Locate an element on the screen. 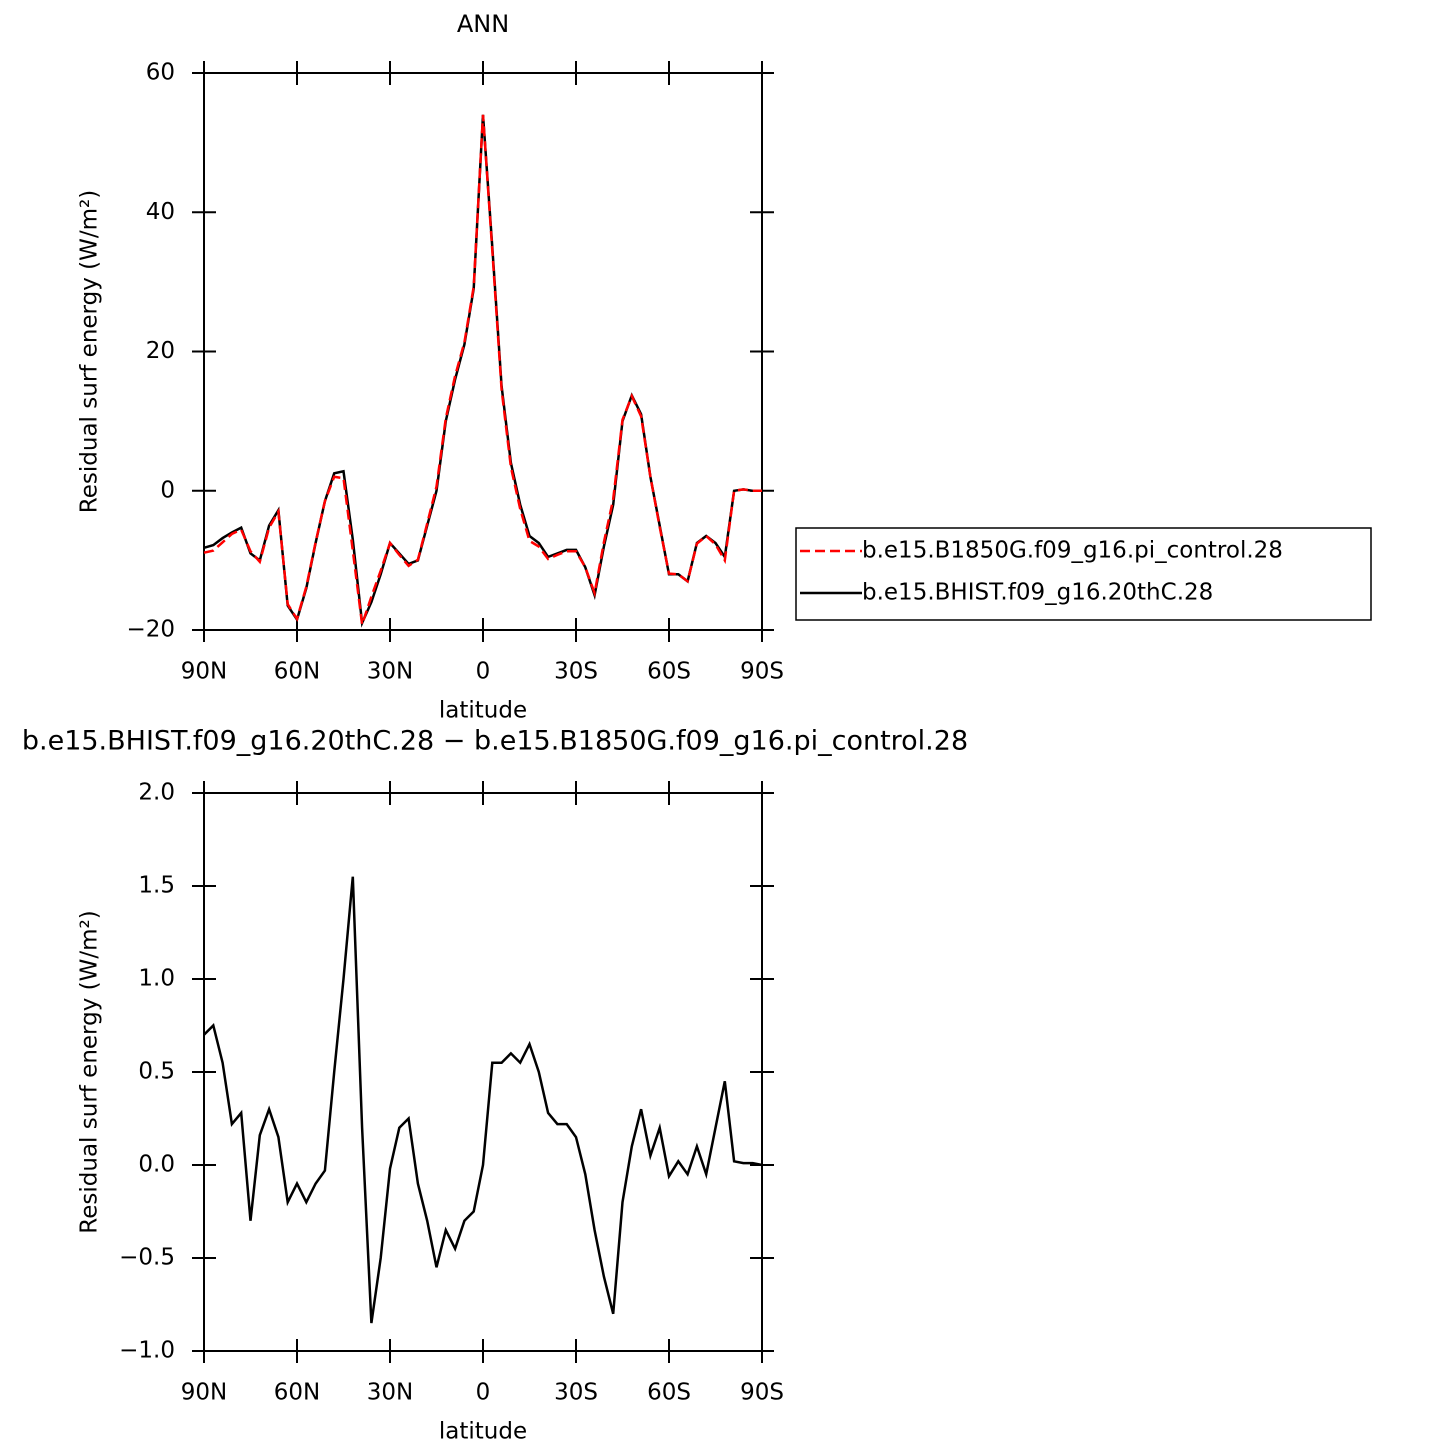 The image size is (1449, 1452). y-tick-label: 60 is located at coordinates (160, 73).